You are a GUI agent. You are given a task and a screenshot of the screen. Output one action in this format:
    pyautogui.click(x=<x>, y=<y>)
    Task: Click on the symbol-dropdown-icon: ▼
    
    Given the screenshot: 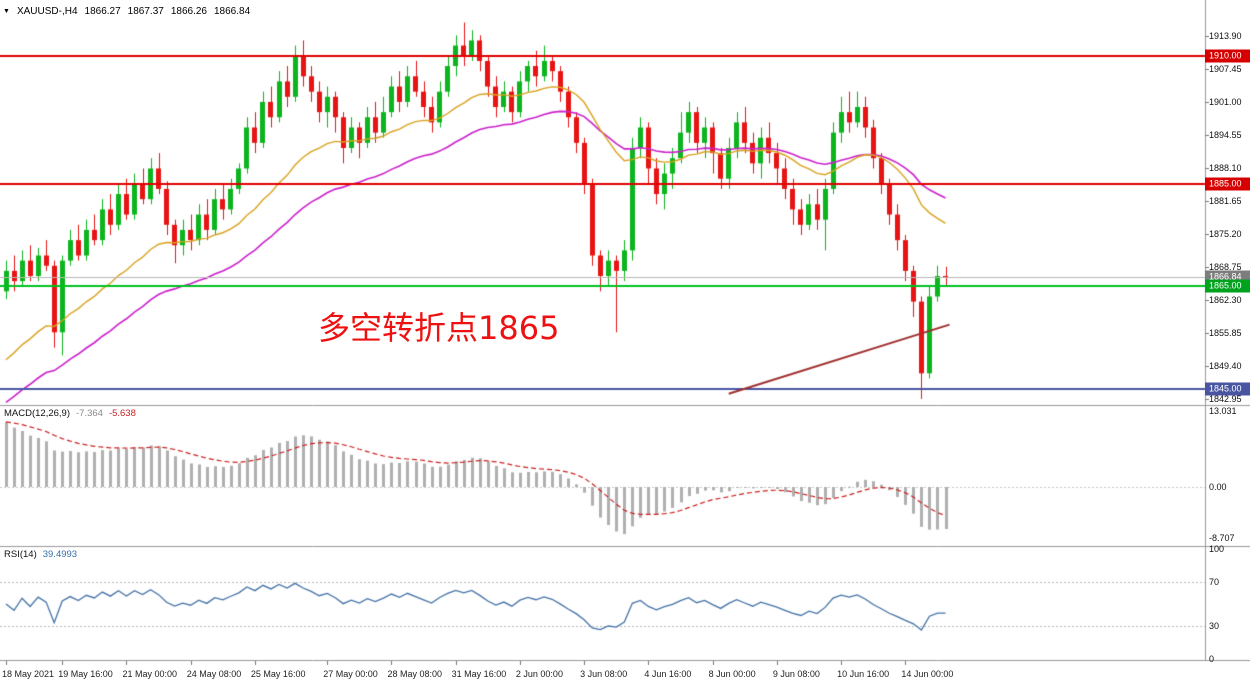 What is the action you would take?
    pyautogui.click(x=6, y=11)
    